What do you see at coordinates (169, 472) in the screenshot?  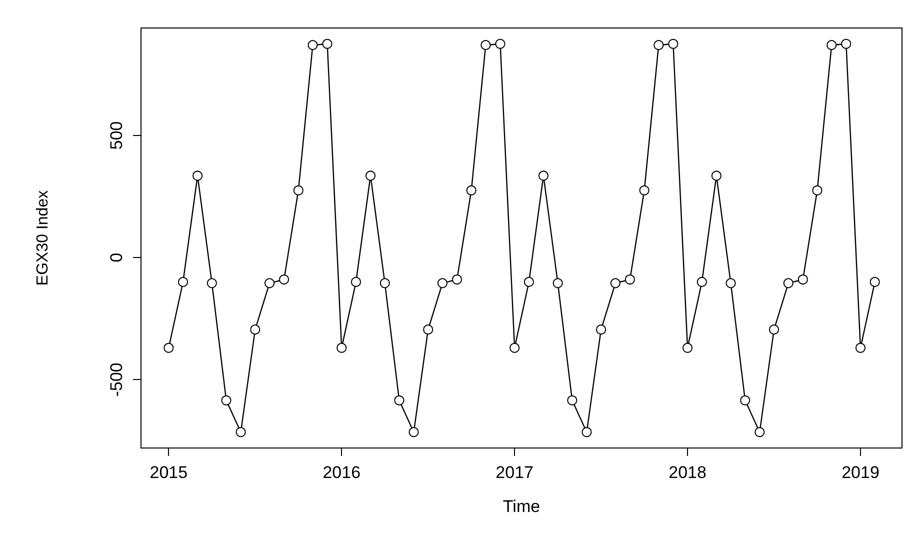 I see `x-tick-label: 2015` at bounding box center [169, 472].